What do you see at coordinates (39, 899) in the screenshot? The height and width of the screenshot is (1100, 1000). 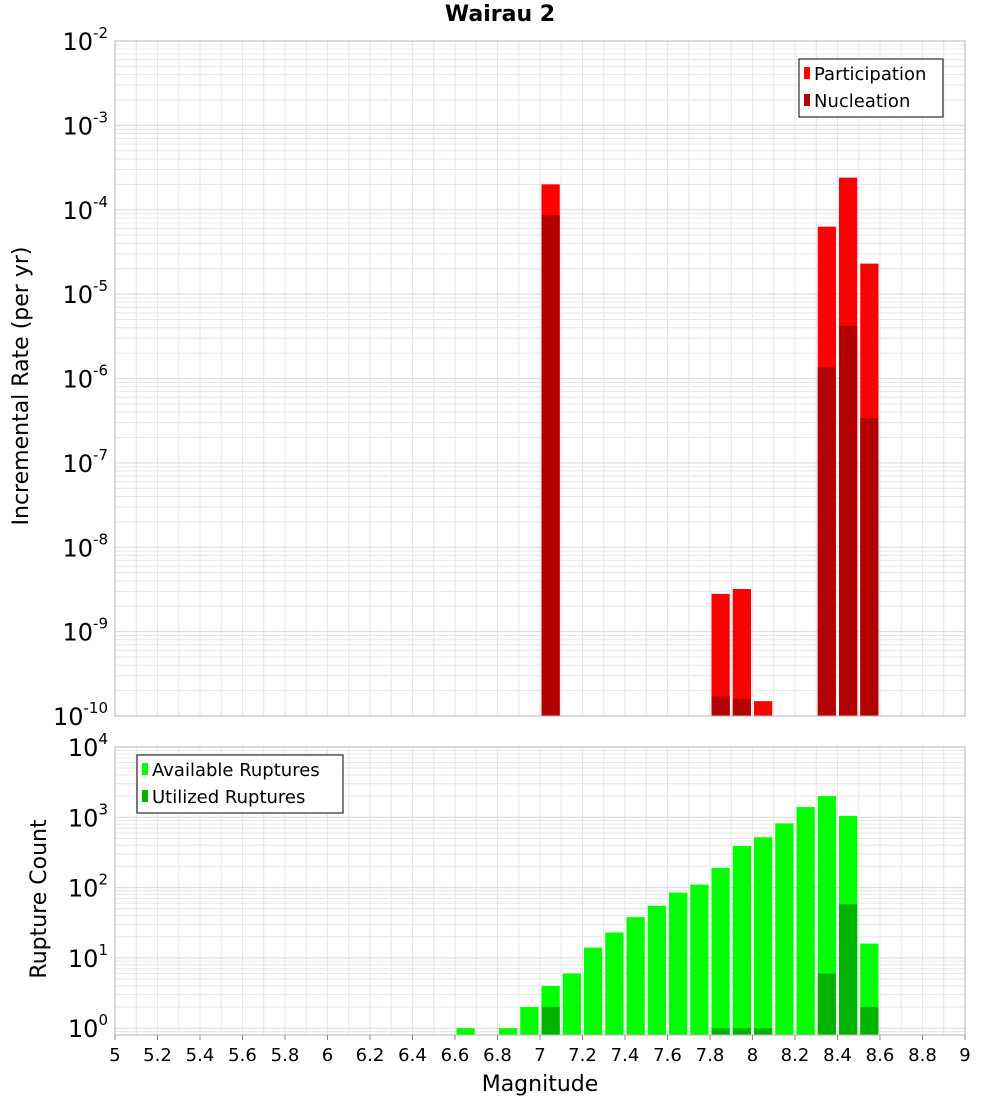 I see `y-axis-label: Rupture Count` at bounding box center [39, 899].